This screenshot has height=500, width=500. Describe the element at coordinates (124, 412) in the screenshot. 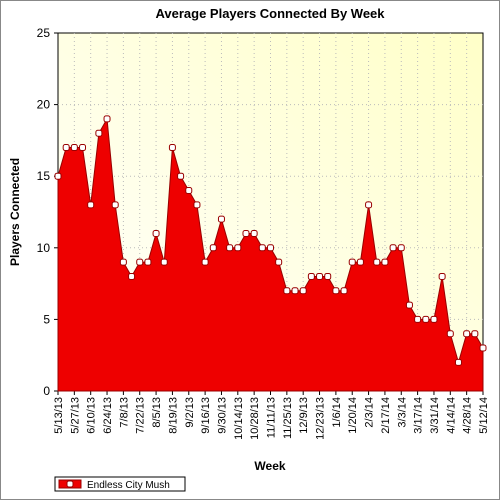

I see `x-tick-label: 7/8/13` at that location.